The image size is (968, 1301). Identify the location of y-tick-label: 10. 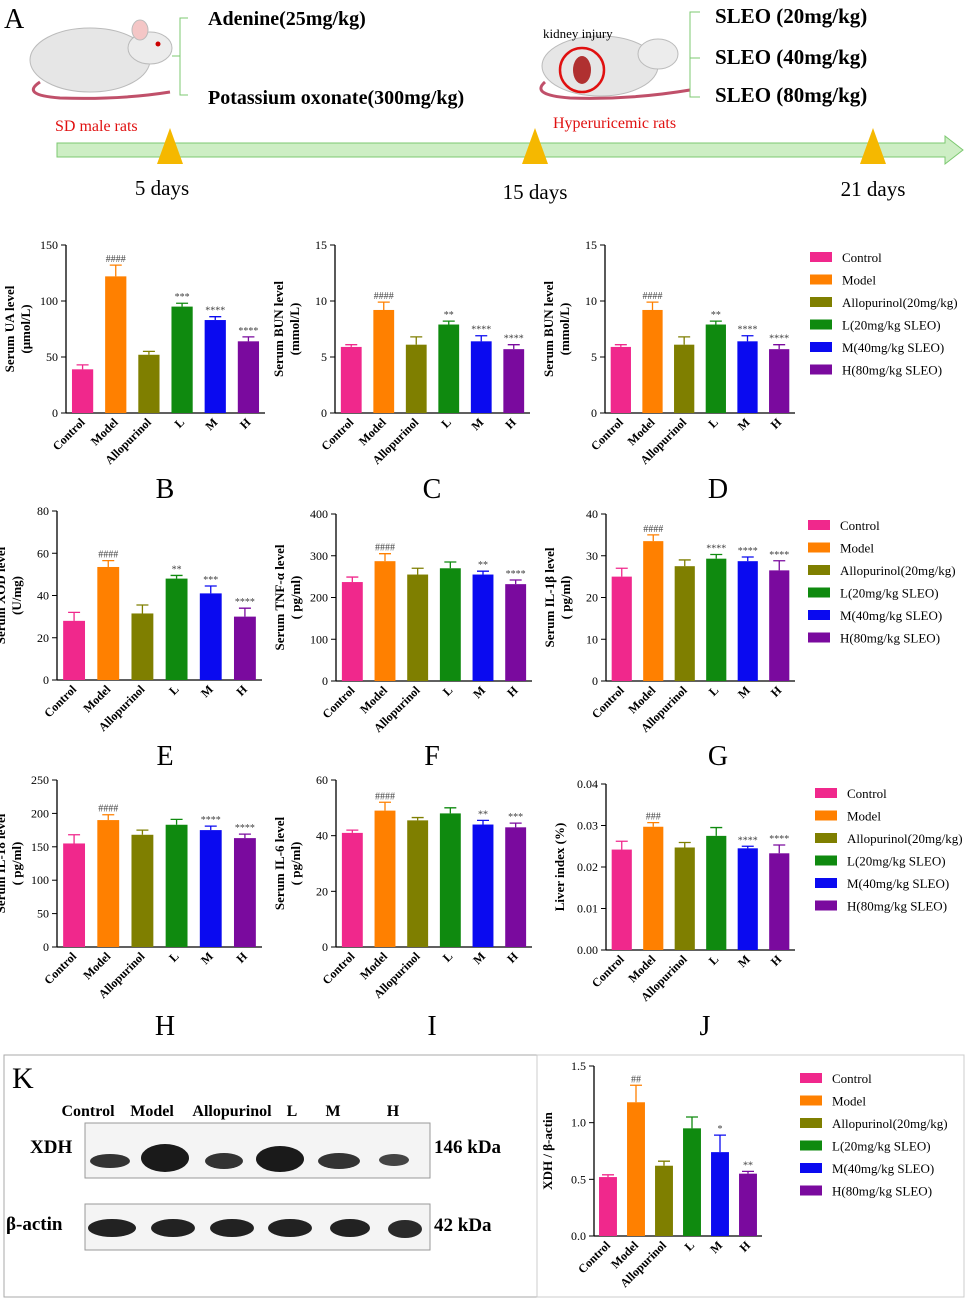
(591, 301).